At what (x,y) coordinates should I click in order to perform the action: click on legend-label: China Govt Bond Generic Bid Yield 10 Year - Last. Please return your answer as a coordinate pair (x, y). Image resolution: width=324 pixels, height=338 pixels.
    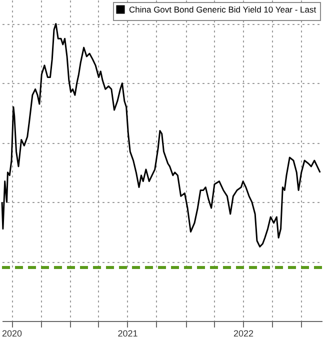
    Looking at the image, I should click on (223, 9).